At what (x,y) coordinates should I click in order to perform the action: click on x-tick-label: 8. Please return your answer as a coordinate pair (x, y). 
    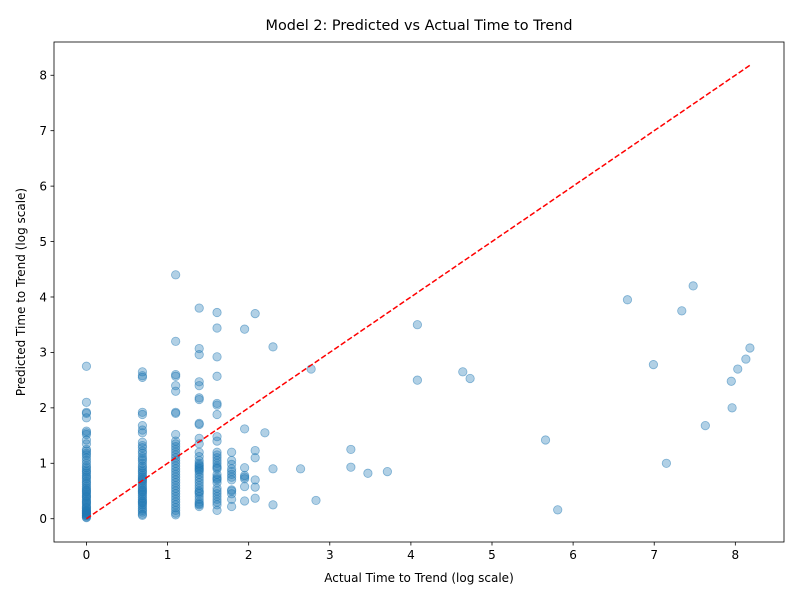
    Looking at the image, I should click on (736, 555).